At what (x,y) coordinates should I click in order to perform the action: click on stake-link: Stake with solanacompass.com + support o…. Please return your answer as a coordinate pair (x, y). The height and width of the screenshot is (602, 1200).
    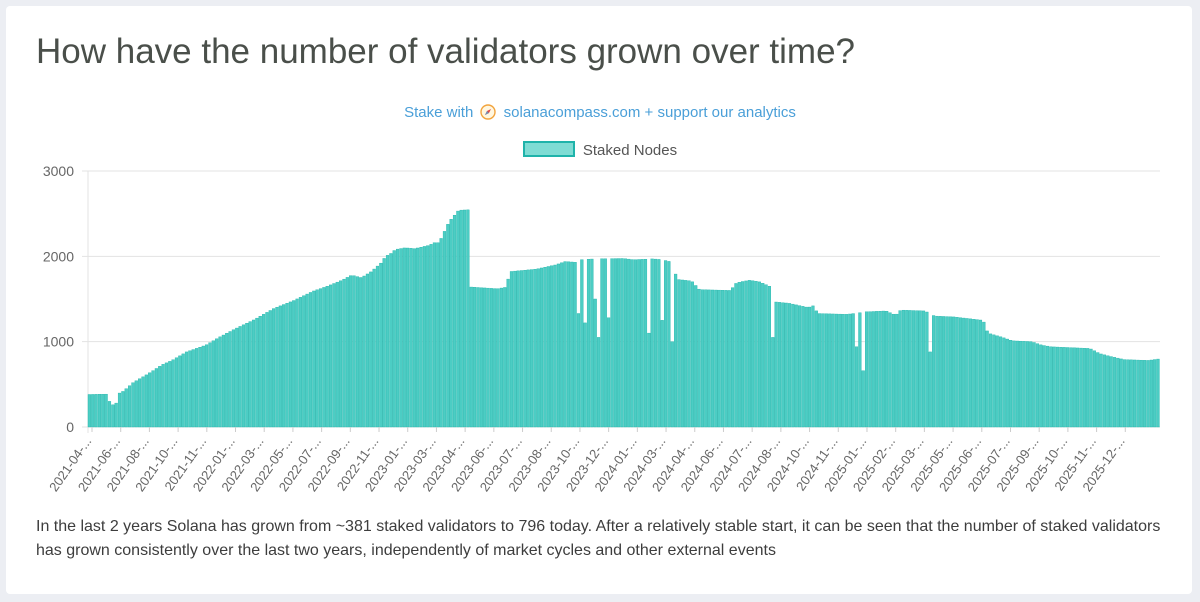
    Looking at the image, I should click on (600, 112).